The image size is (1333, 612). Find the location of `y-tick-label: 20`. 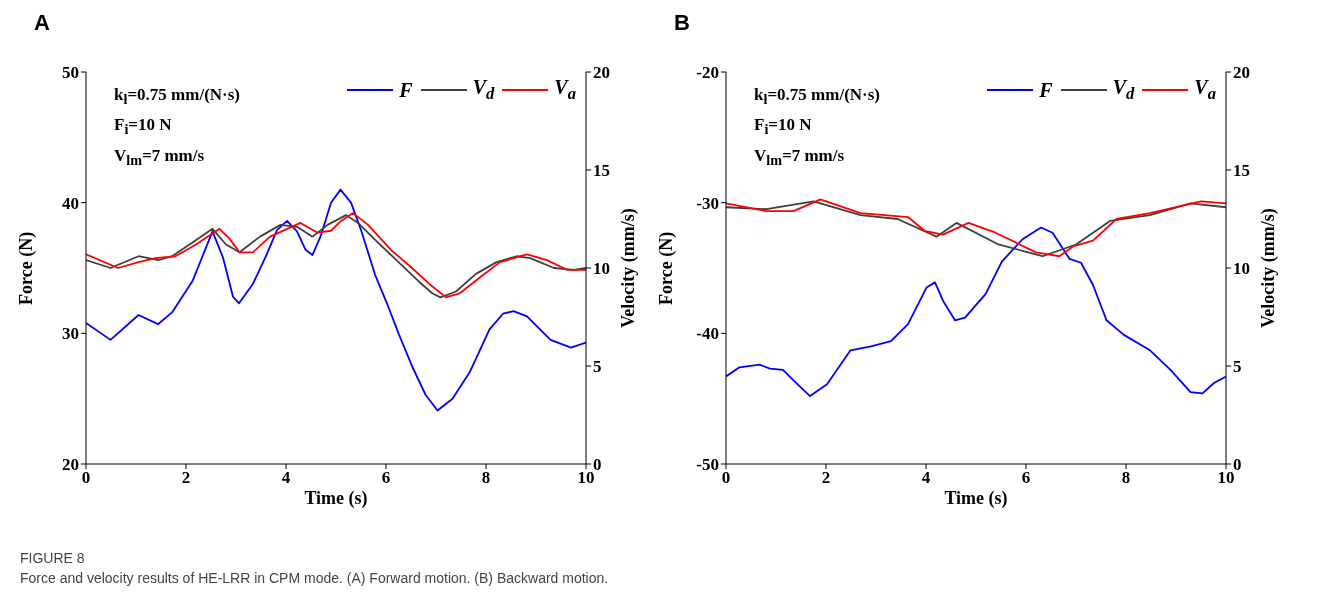

y-tick-label: 20 is located at coordinates (70, 465).